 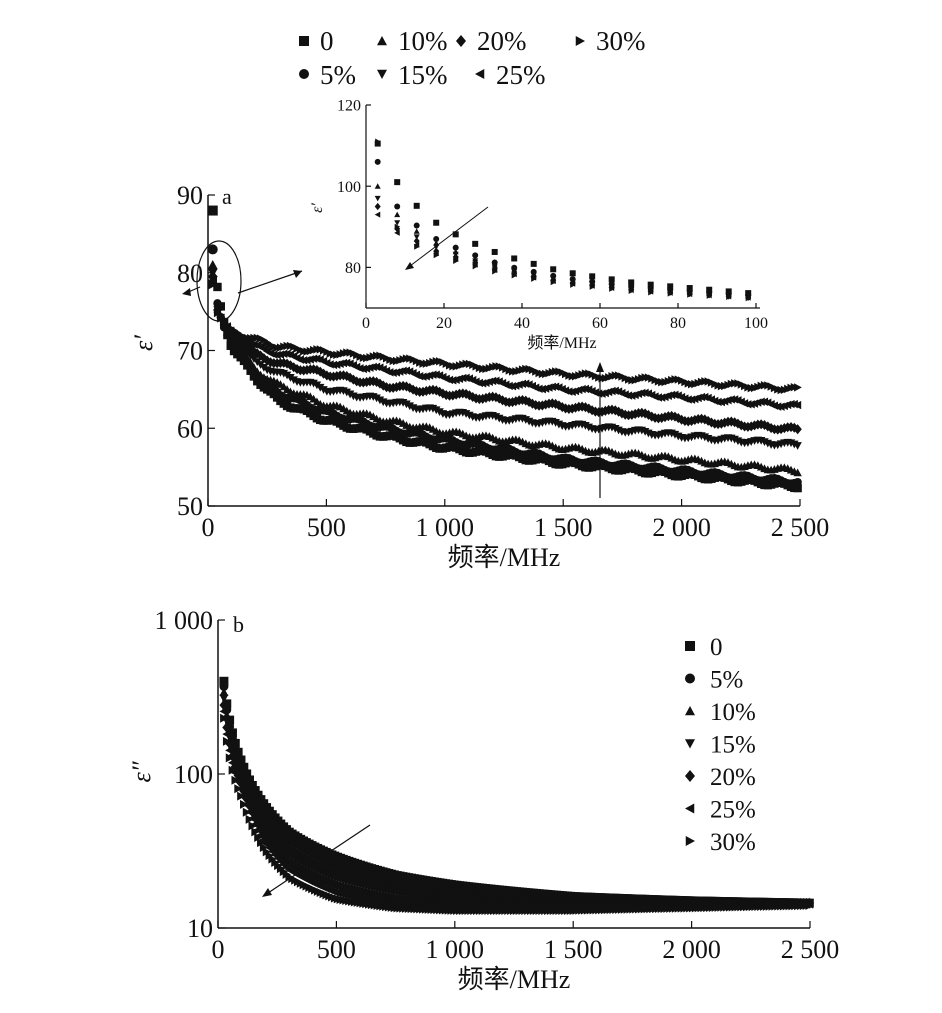 I want to click on inset-trend-arrowhead, so click(x=409, y=266).